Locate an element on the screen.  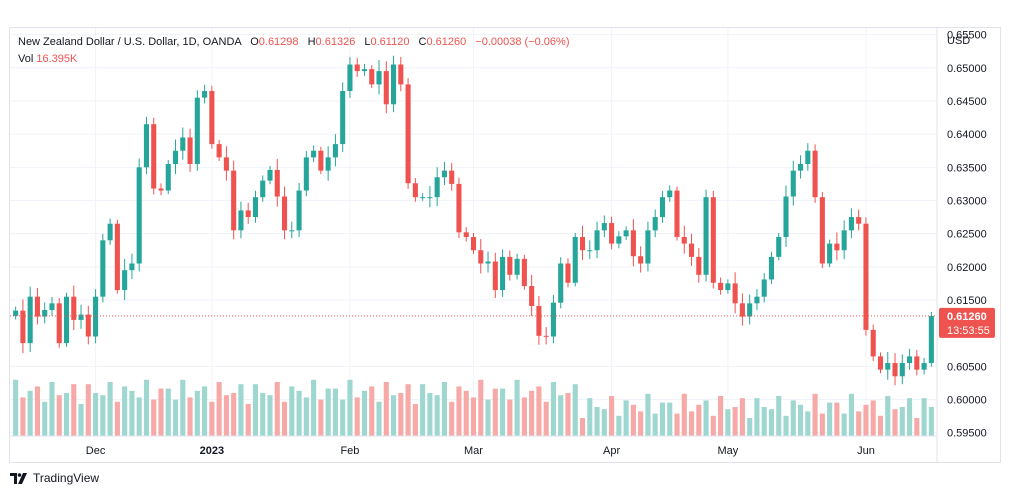
low-label: L is located at coordinates (367, 42).